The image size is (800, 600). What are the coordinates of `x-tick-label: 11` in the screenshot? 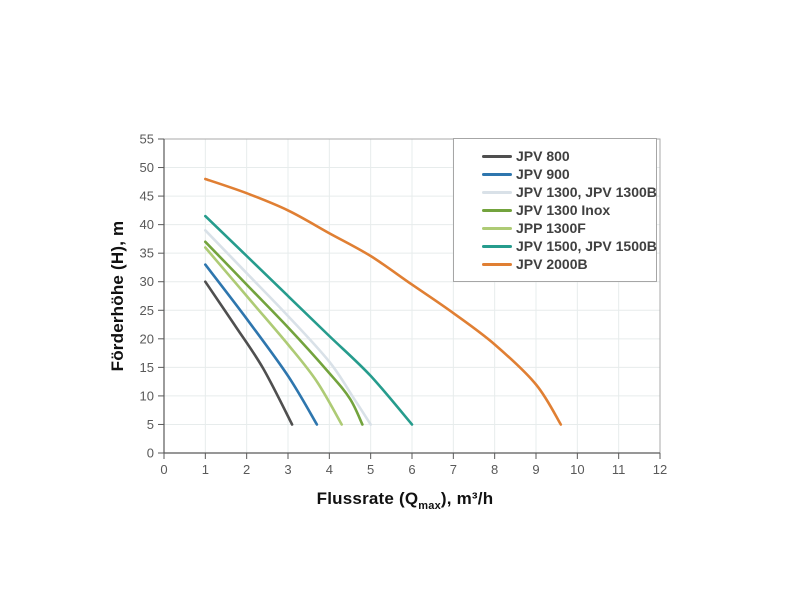 It's located at (619, 469).